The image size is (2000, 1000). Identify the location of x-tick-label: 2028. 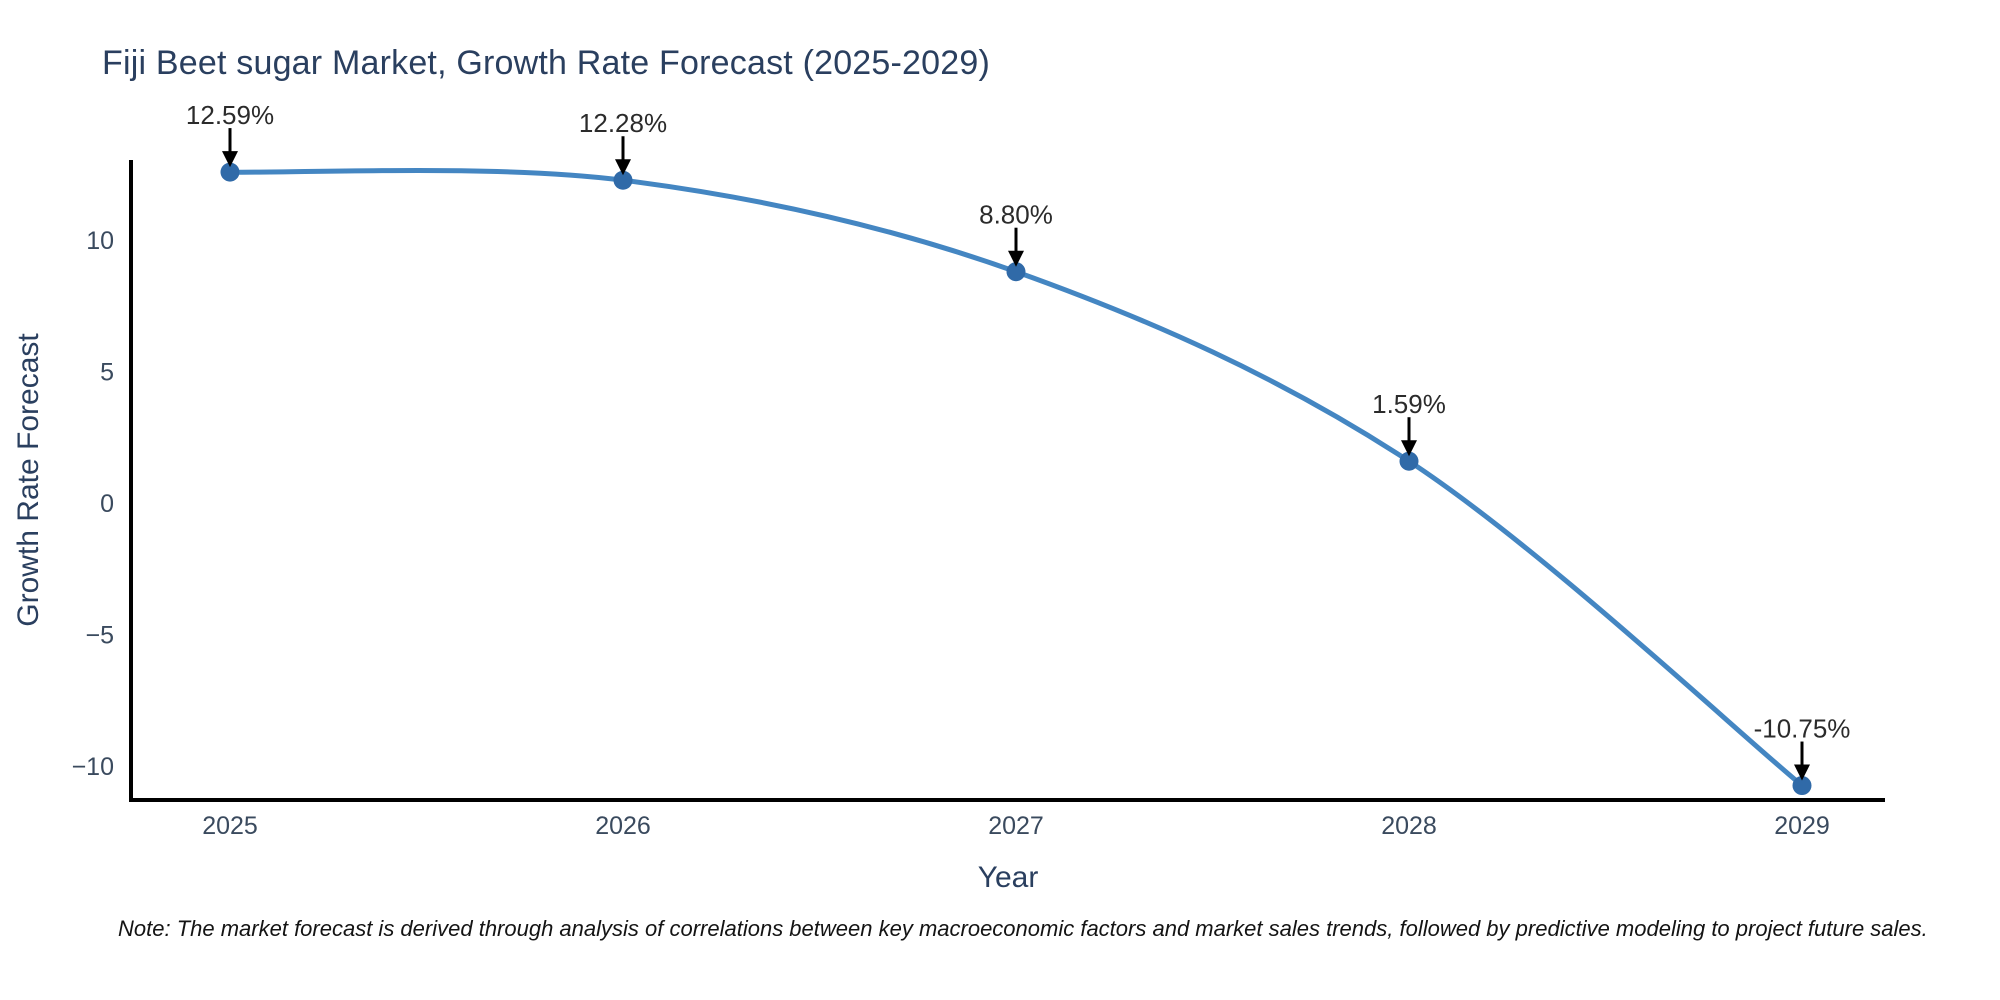
(1409, 826).